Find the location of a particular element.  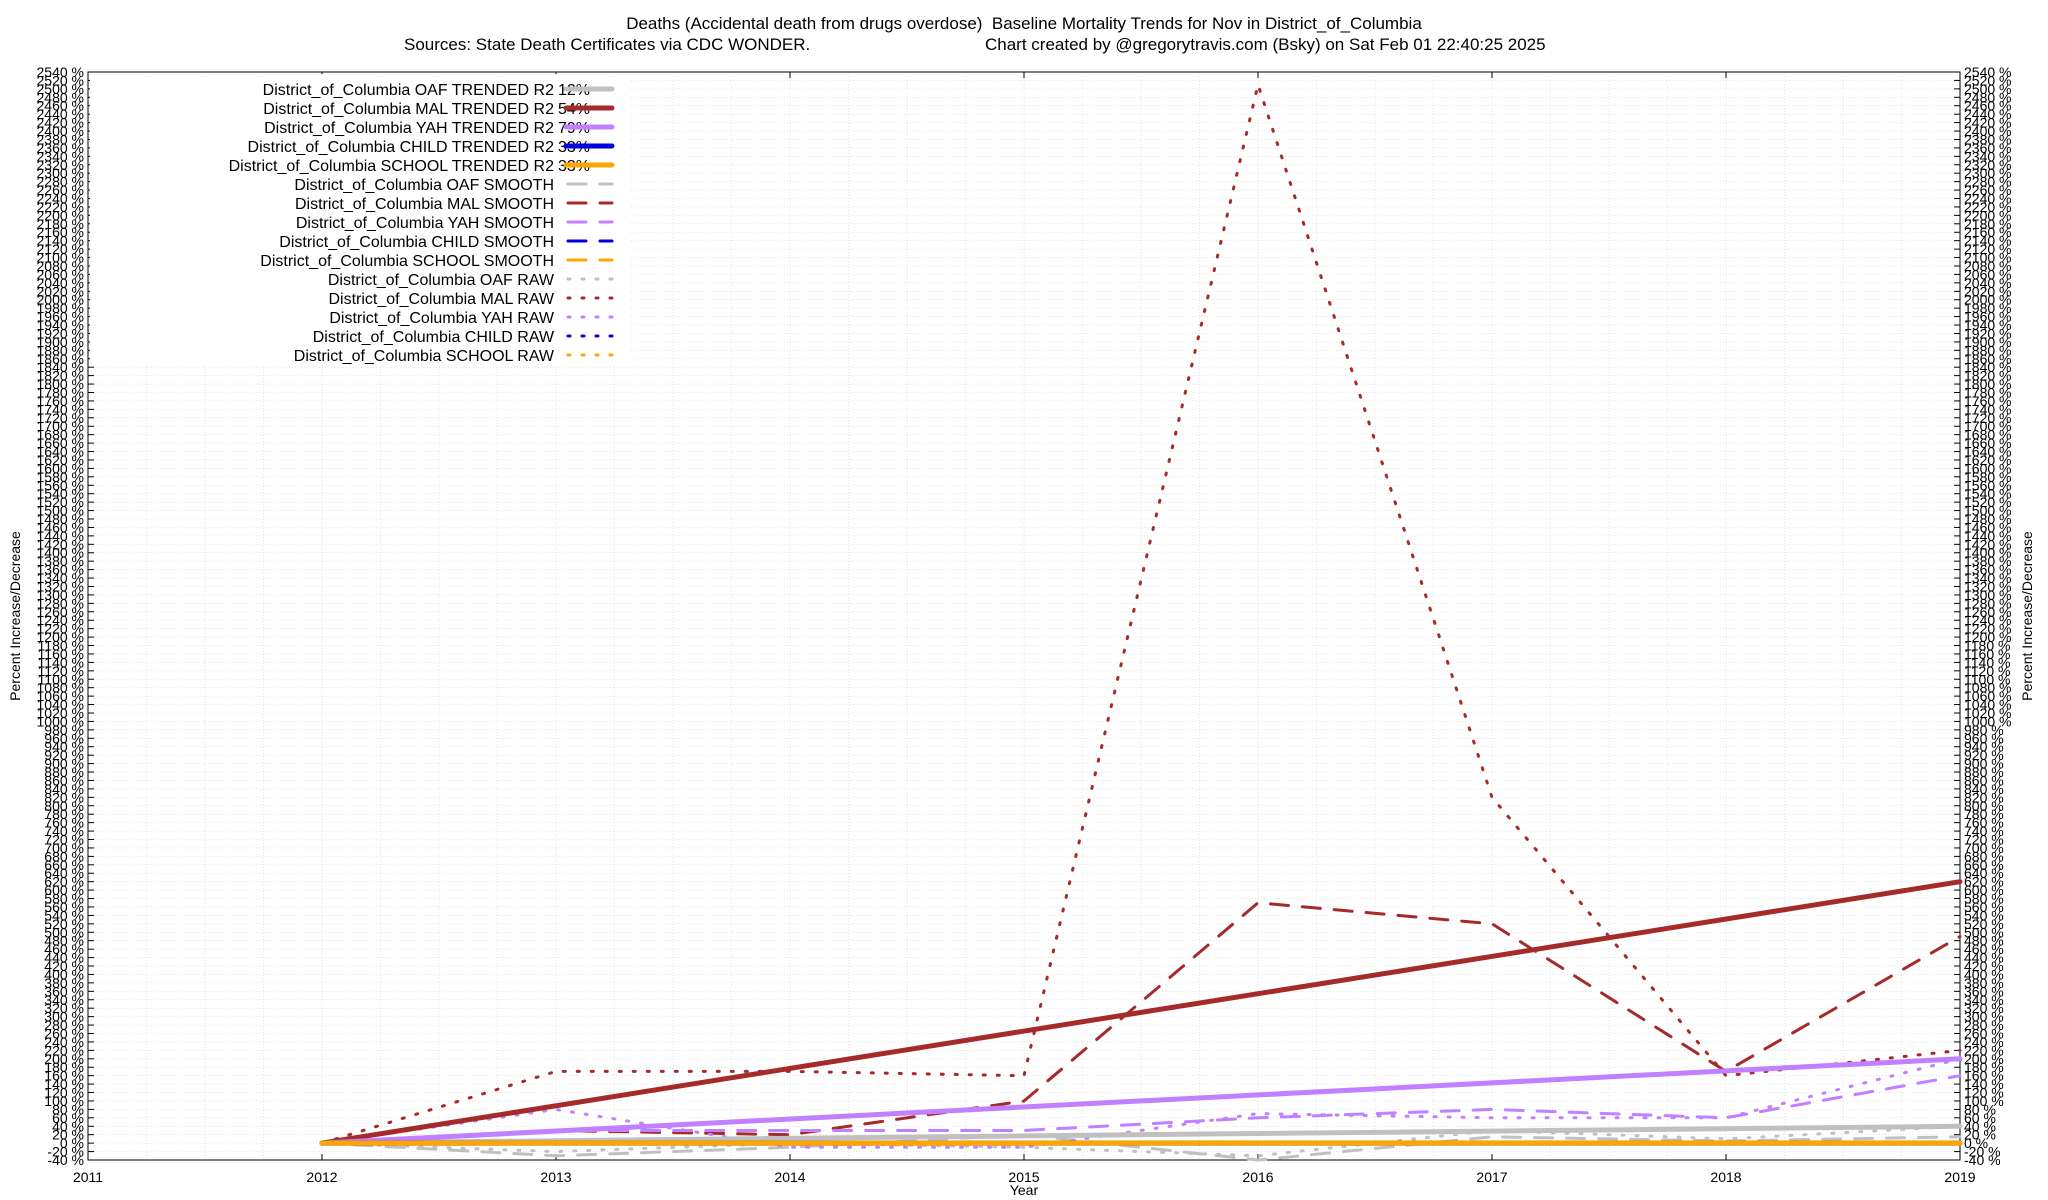

y-tick-label-left: 1520 % is located at coordinates (60, 502).